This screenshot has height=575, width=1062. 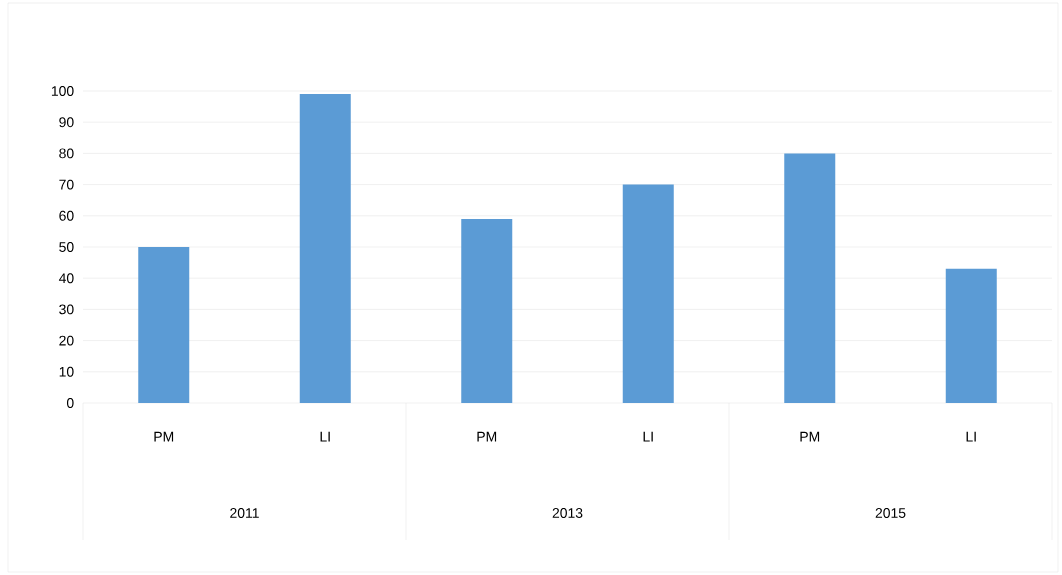 I want to click on y-tick-label: 30, so click(x=66, y=309).